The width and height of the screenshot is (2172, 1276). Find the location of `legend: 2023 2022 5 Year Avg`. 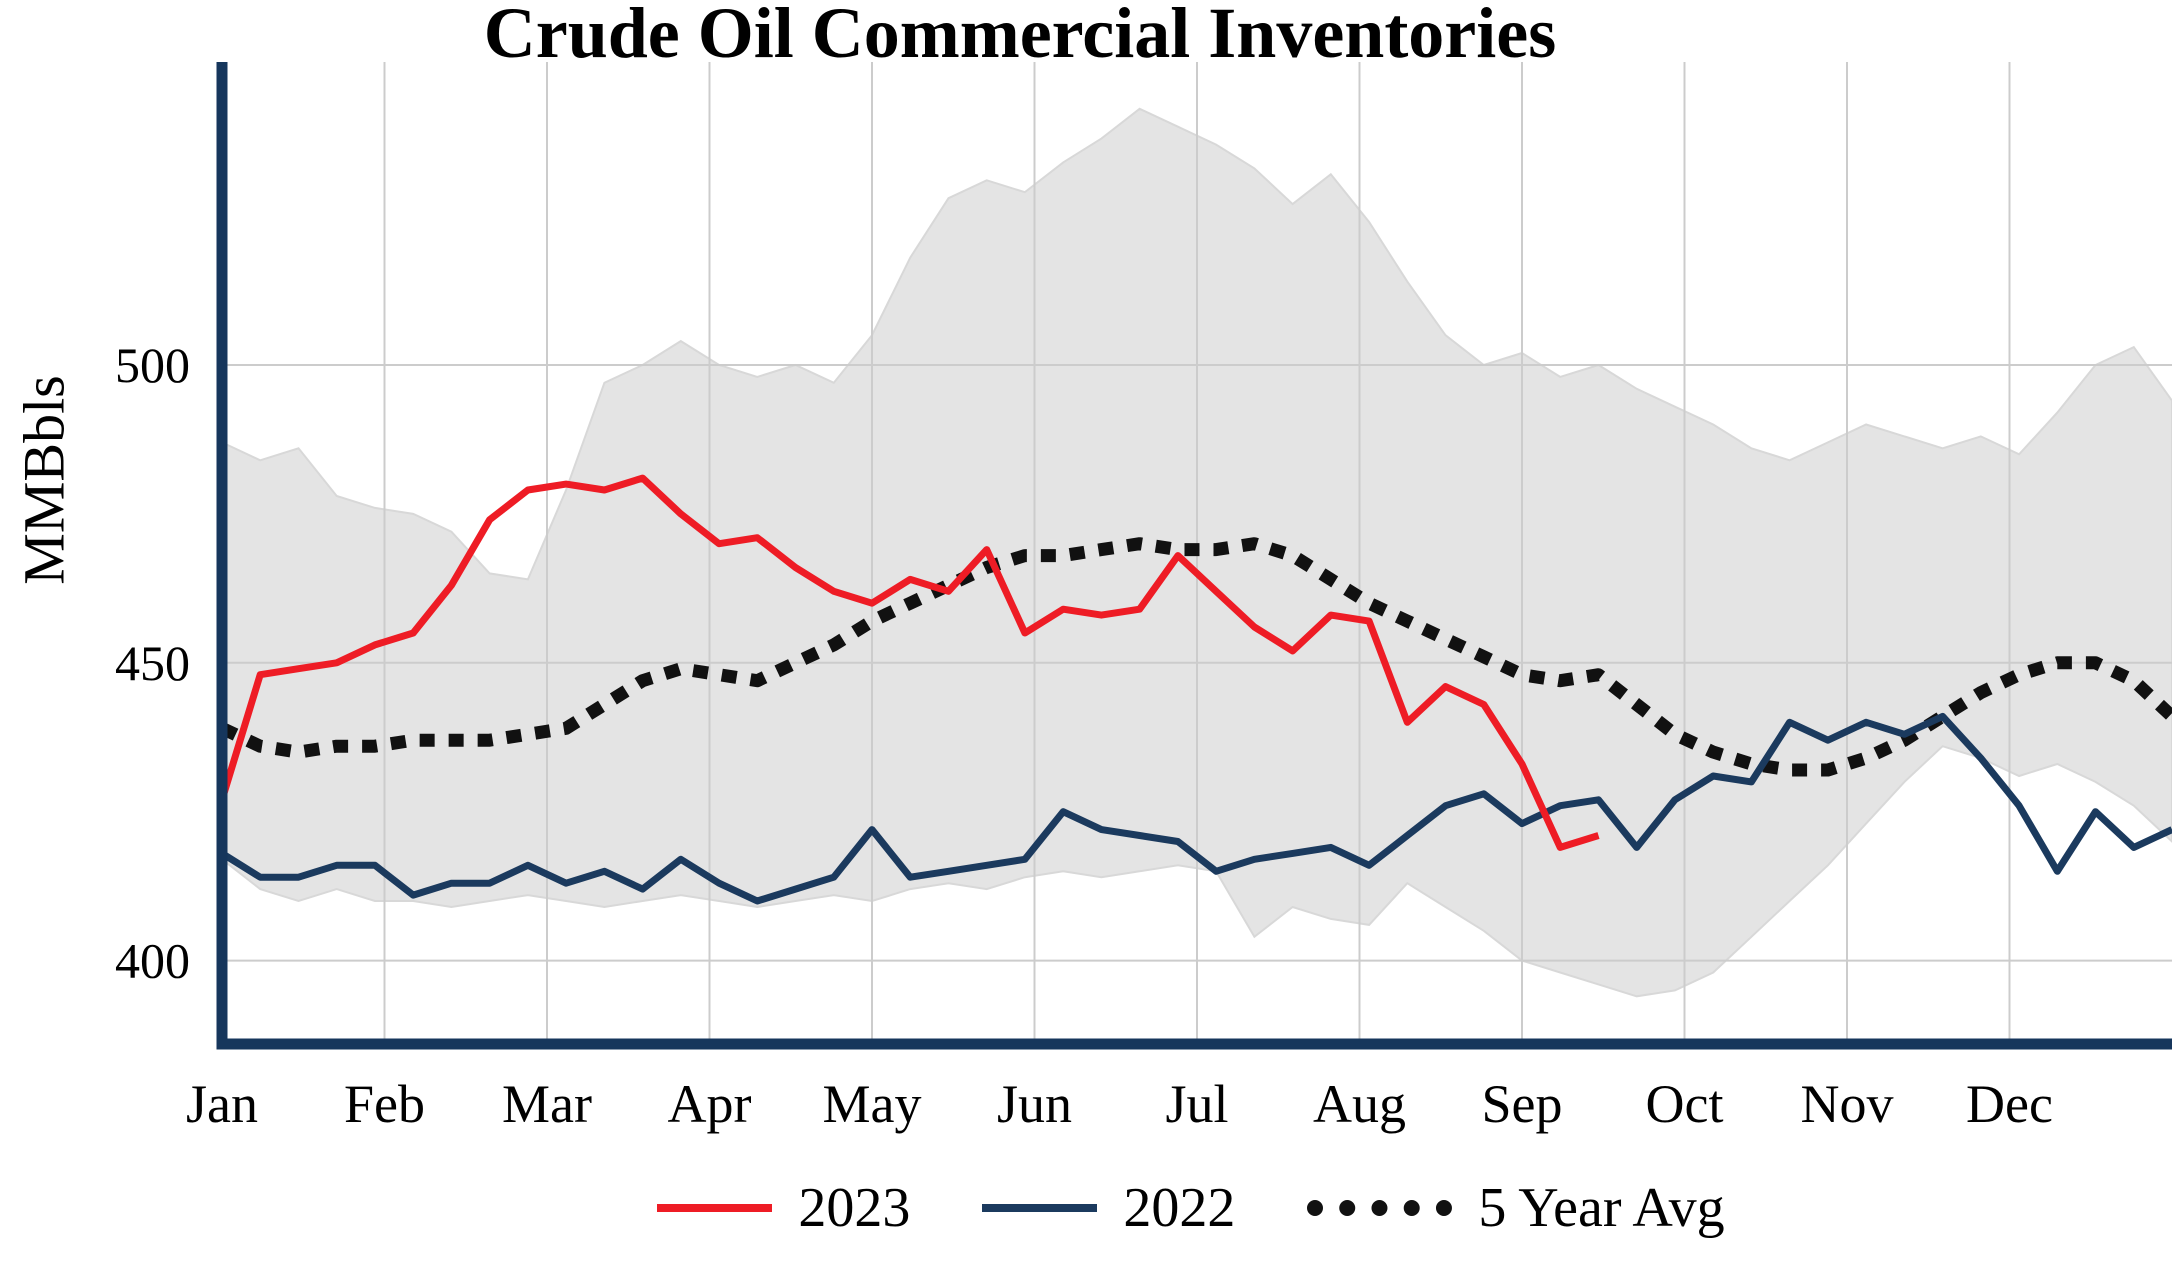

legend: 2023 2022 5 Year Avg is located at coordinates (1086, 1208).